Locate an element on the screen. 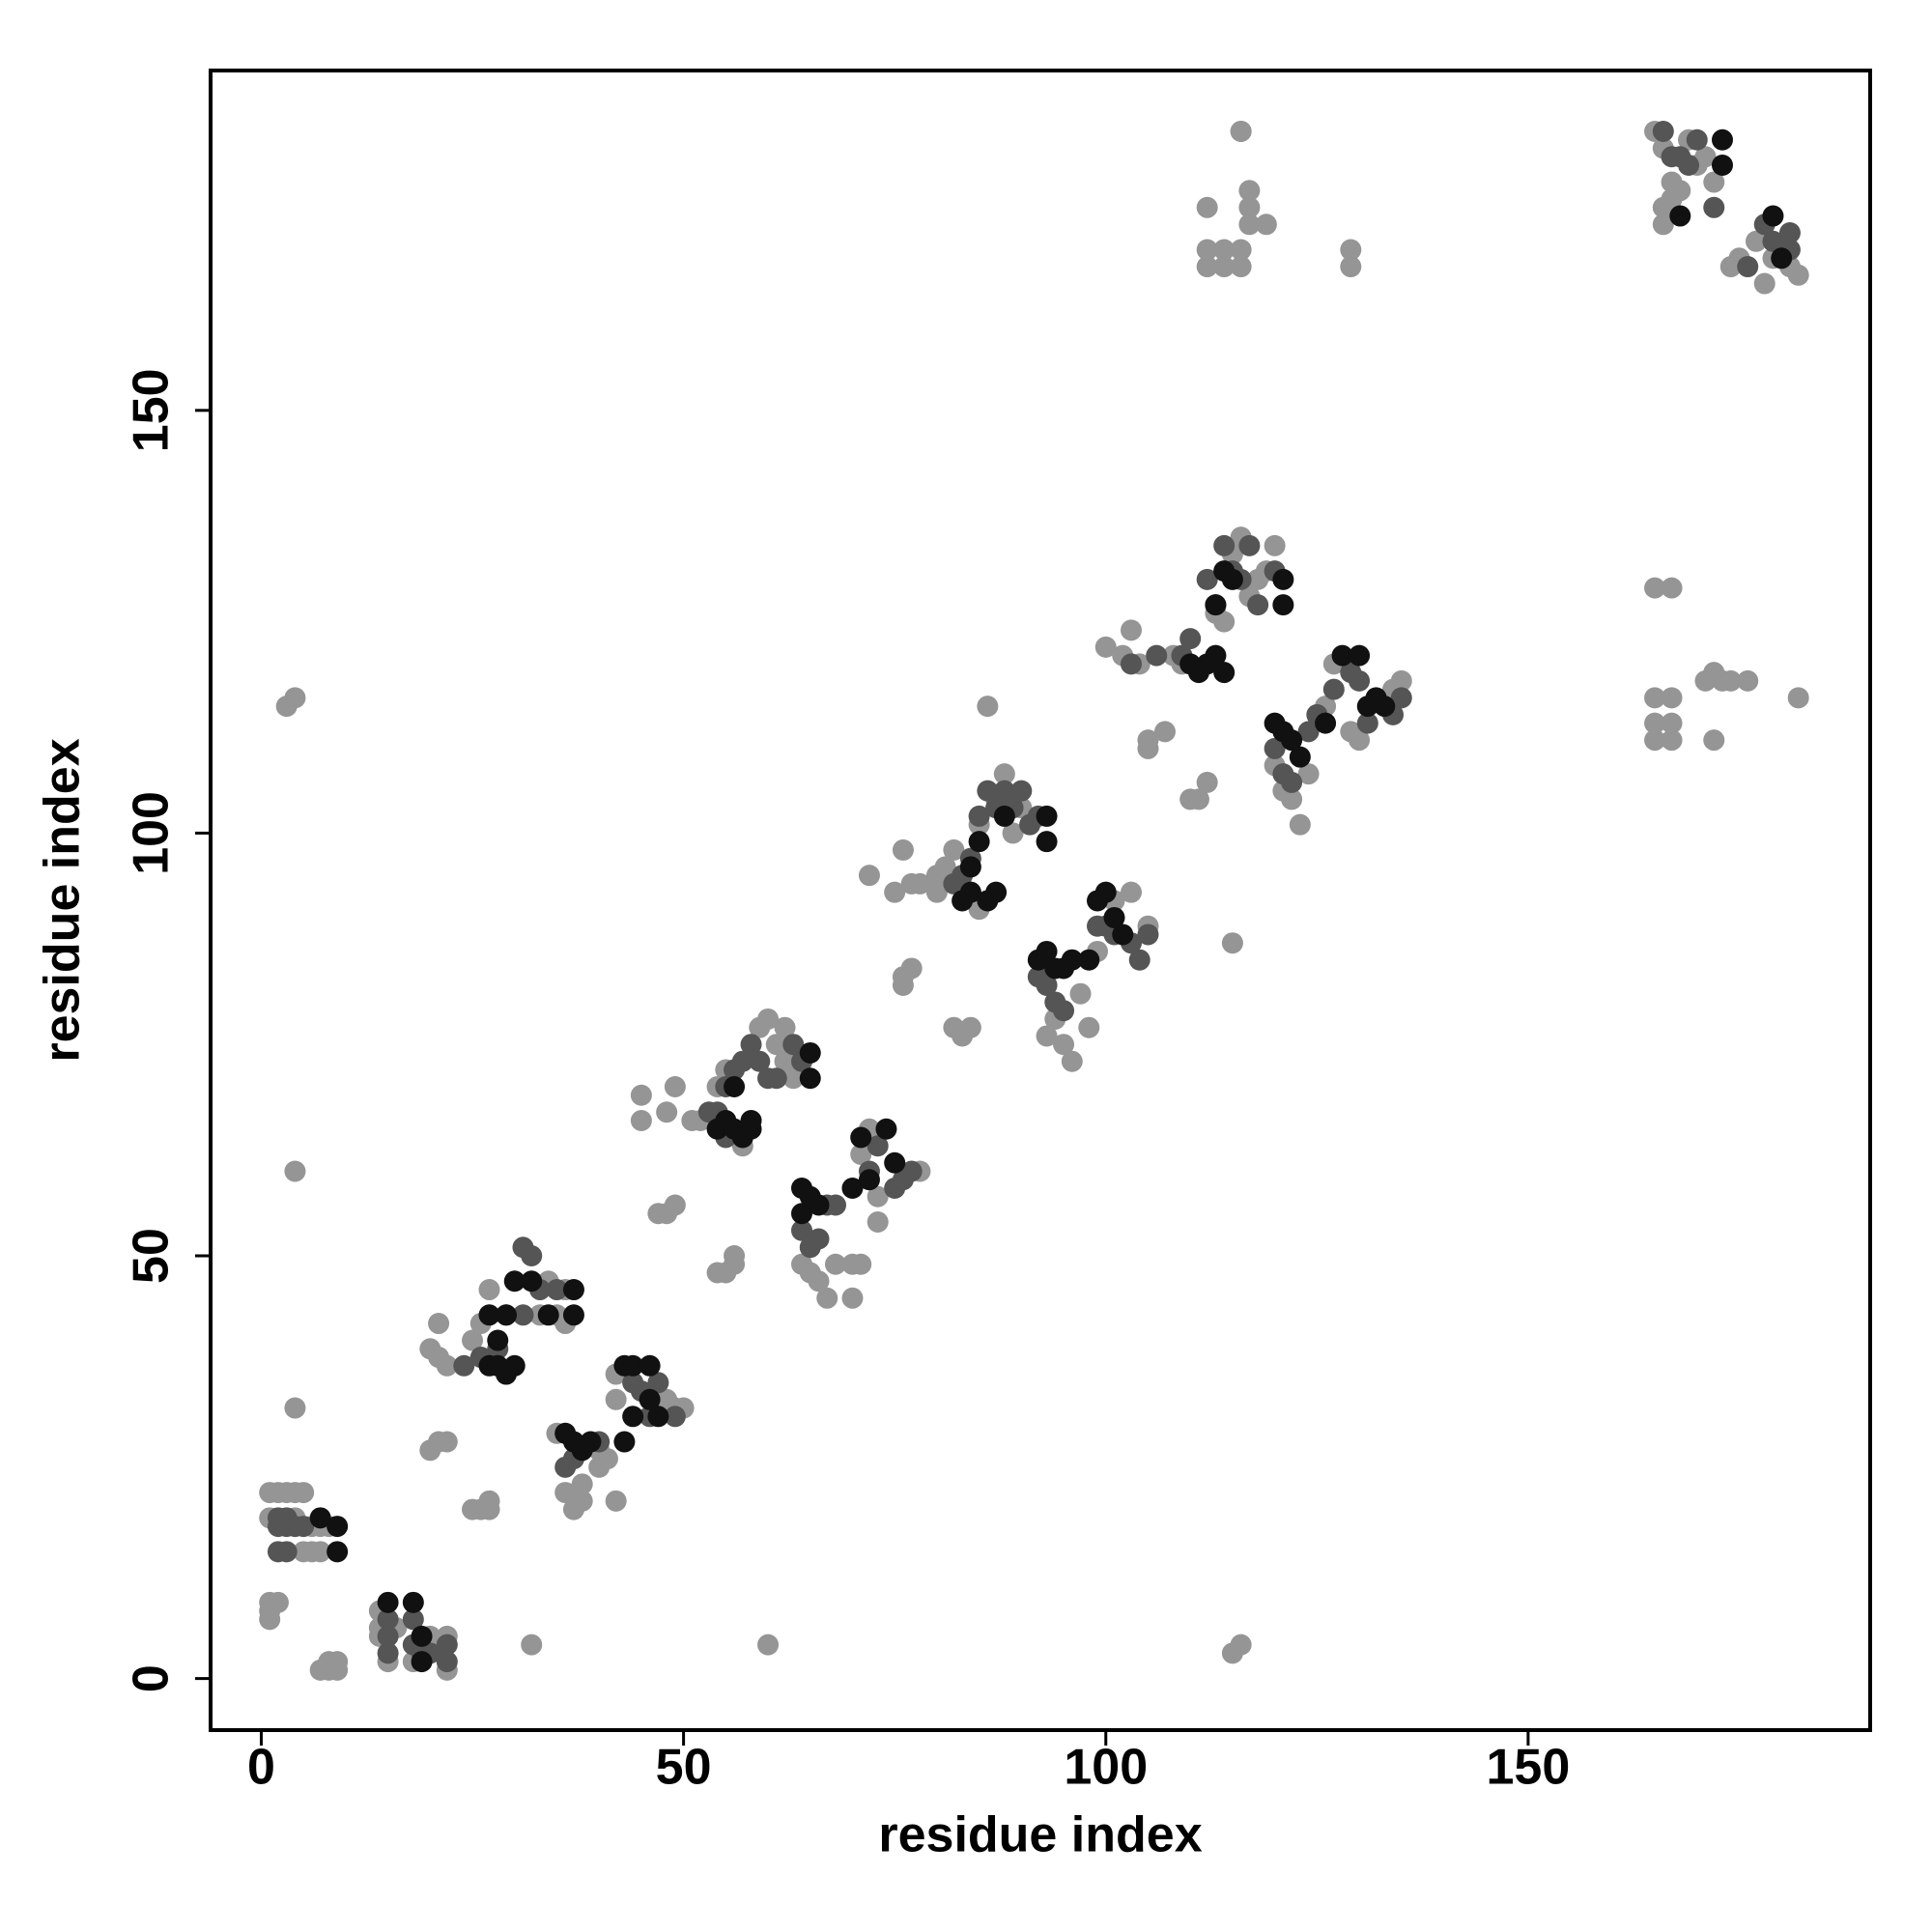  x-tick-label: 150 is located at coordinates (1529, 1768).